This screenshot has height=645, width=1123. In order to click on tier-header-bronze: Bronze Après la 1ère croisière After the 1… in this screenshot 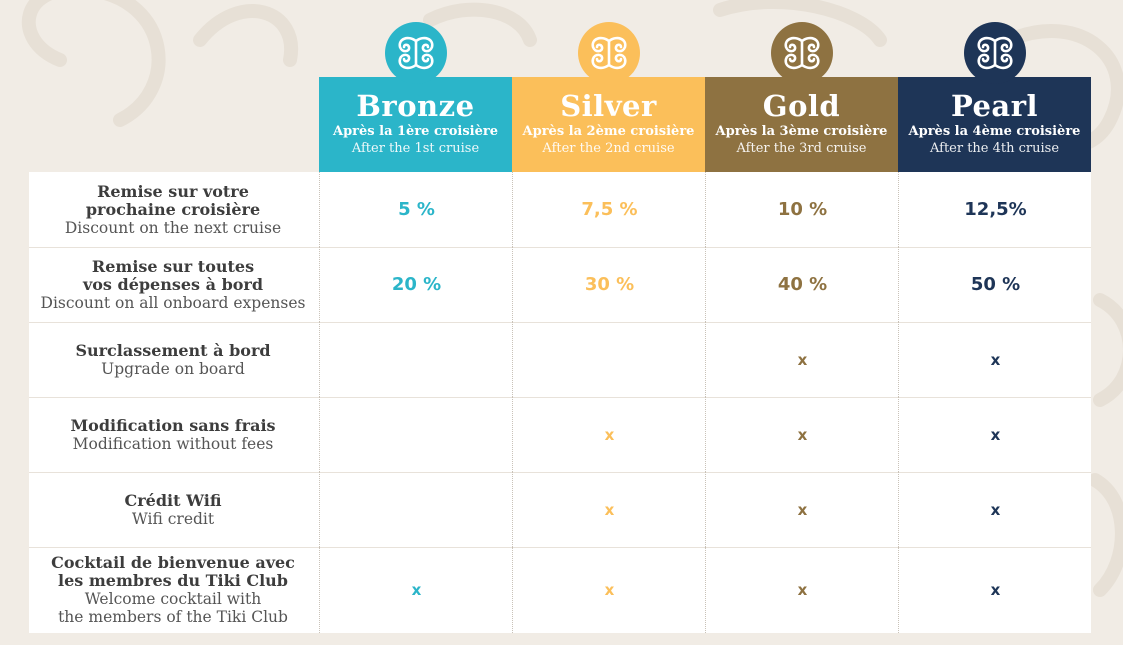, I will do `click(415, 124)`.